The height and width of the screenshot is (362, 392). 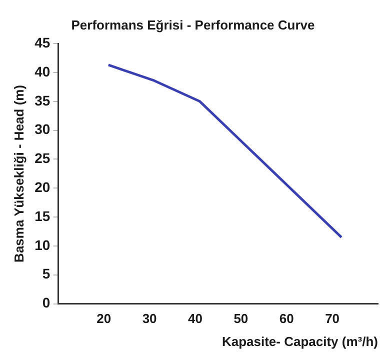 What do you see at coordinates (42, 158) in the screenshot?
I see `y-tick-label: 25` at bounding box center [42, 158].